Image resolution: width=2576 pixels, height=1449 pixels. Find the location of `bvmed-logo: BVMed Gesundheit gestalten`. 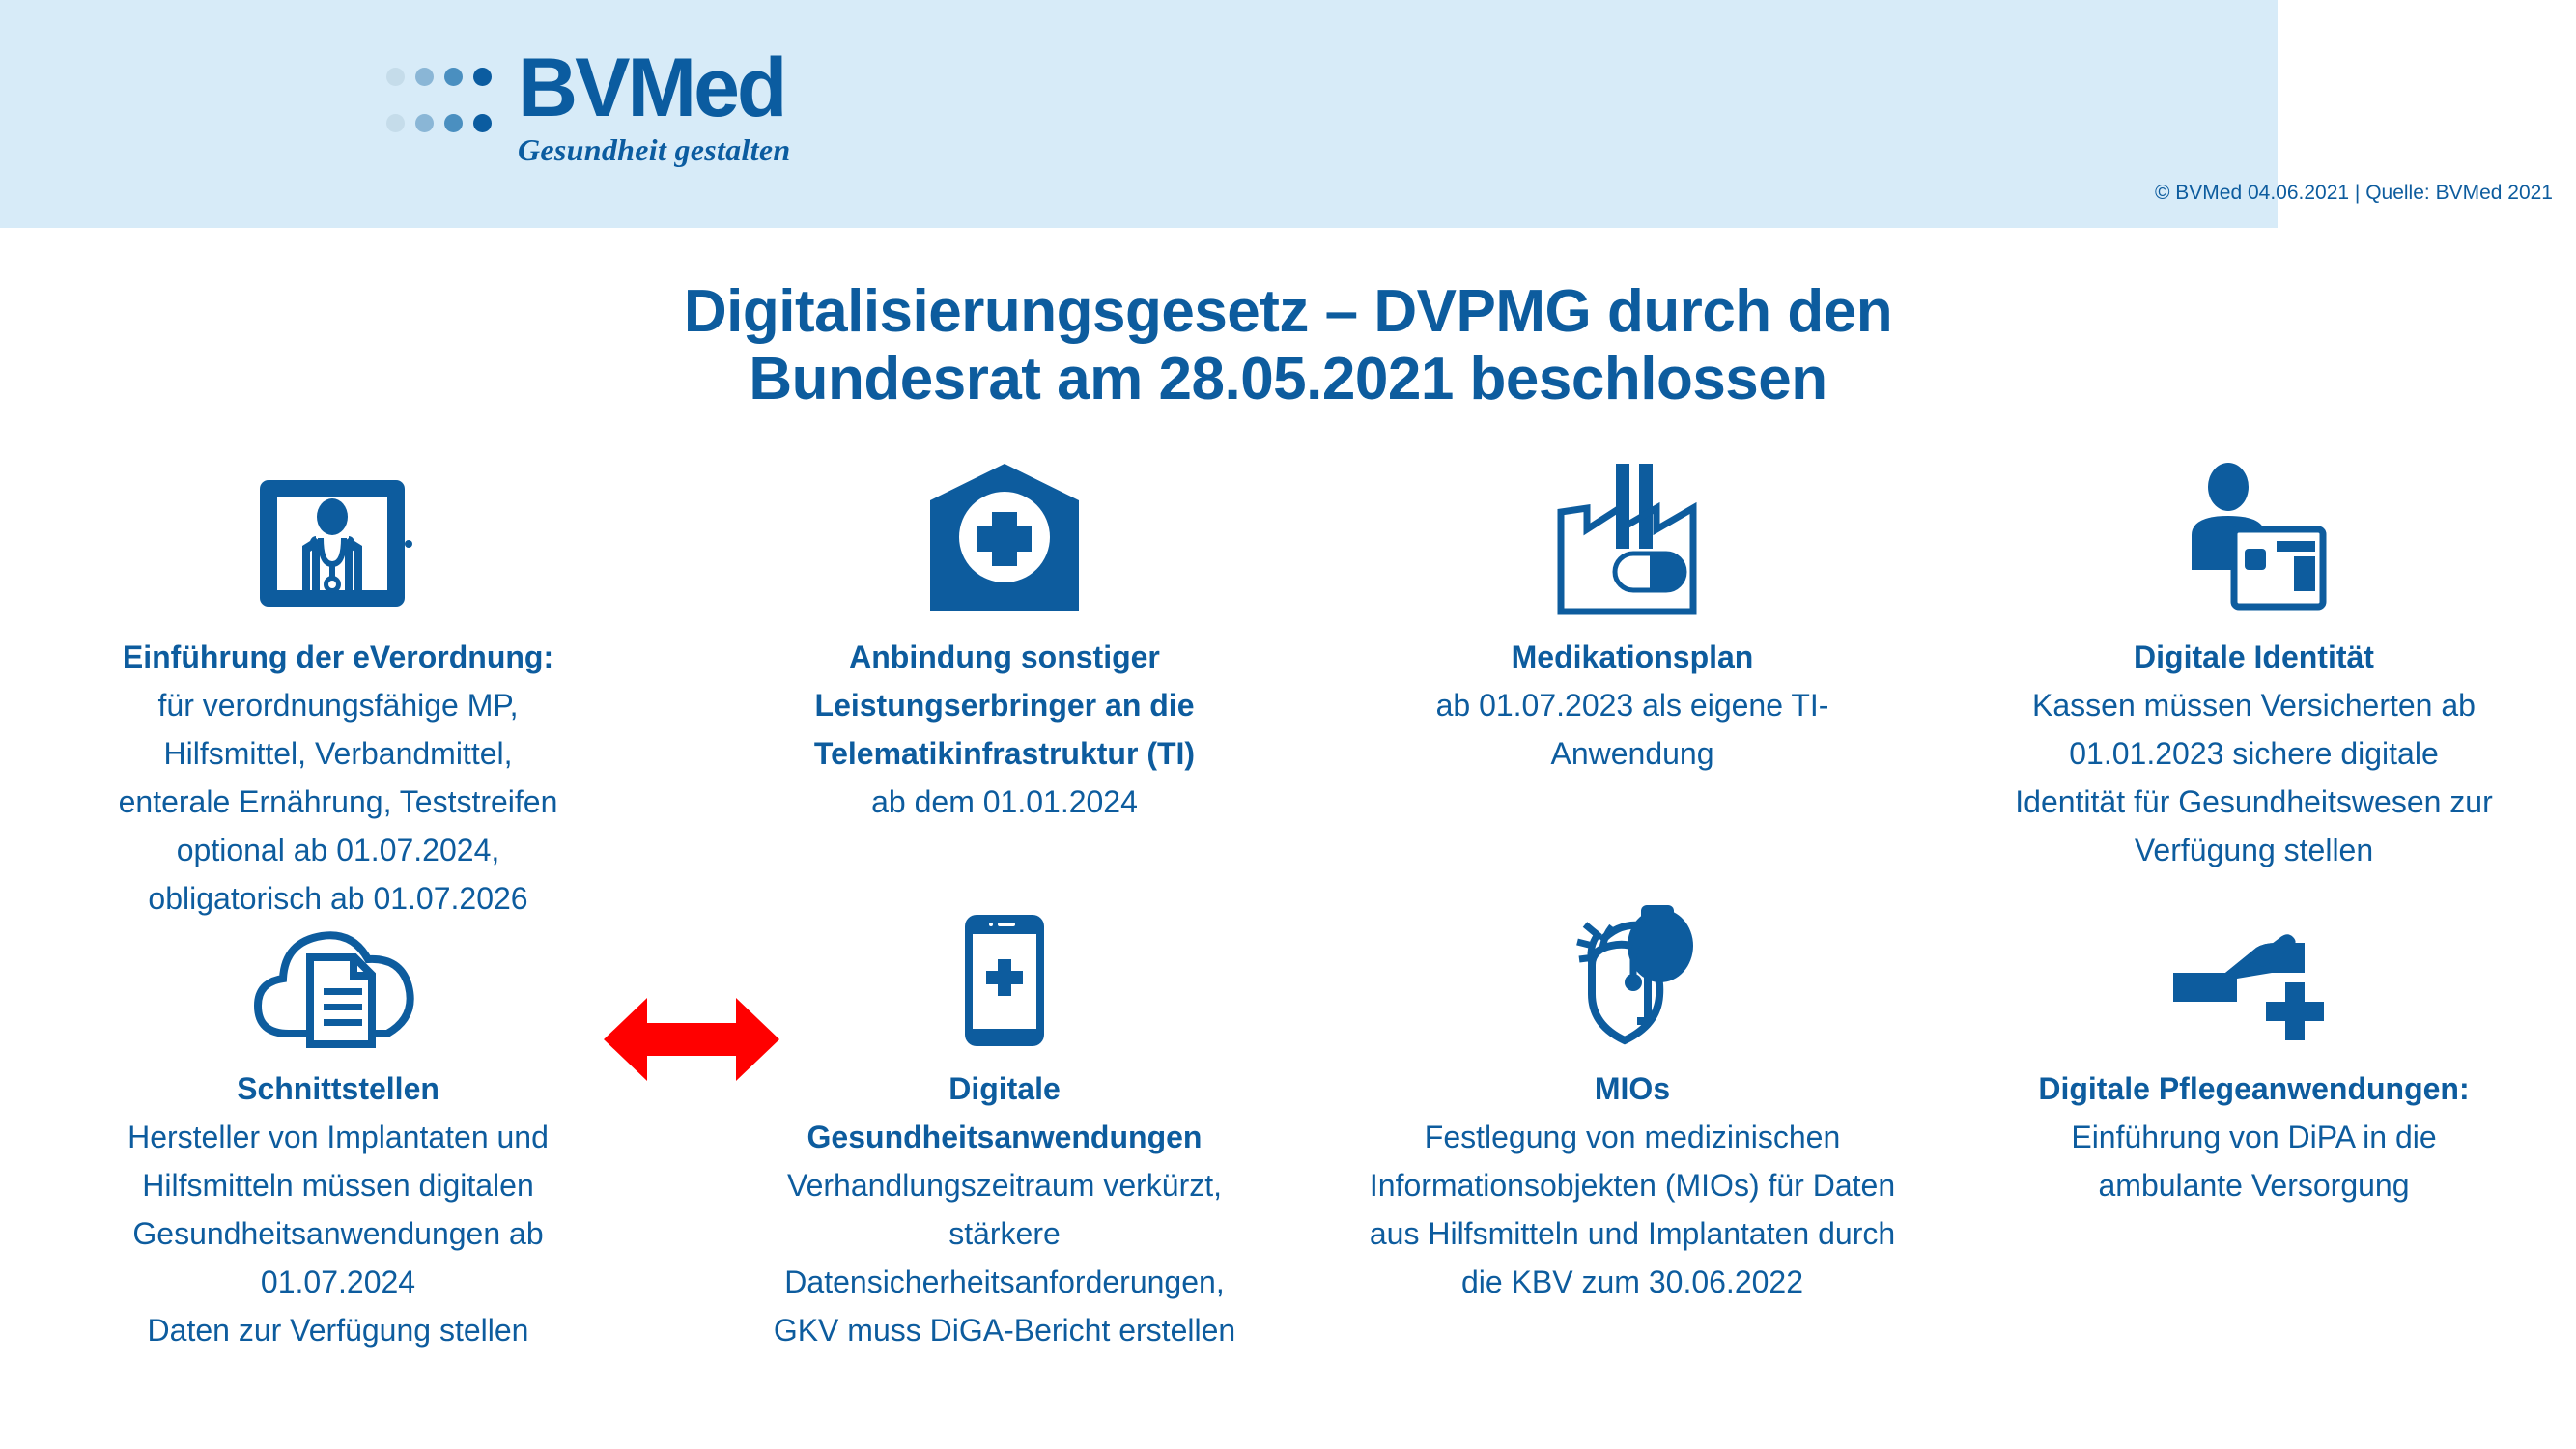

bvmed-logo: BVMed Gesundheit gestalten is located at coordinates (588, 107).